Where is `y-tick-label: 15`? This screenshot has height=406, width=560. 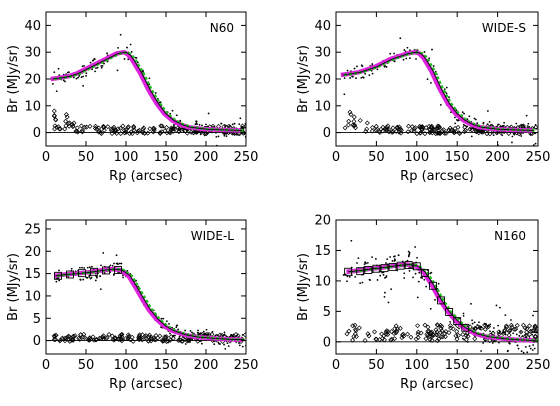
y-tick-label: 15 is located at coordinates (32, 274).